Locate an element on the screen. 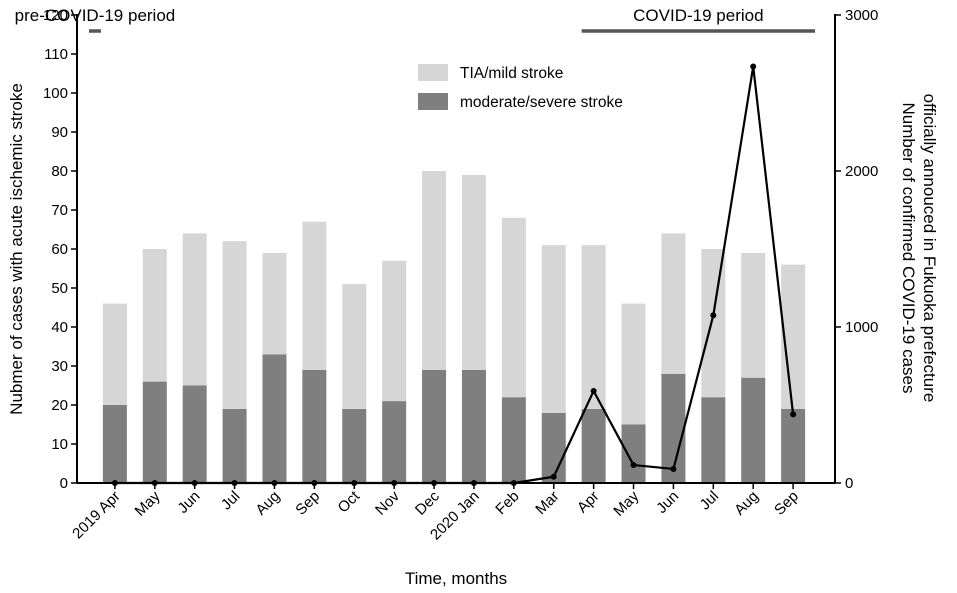  x-tick-label-12: Apr is located at coordinates (588, 502).